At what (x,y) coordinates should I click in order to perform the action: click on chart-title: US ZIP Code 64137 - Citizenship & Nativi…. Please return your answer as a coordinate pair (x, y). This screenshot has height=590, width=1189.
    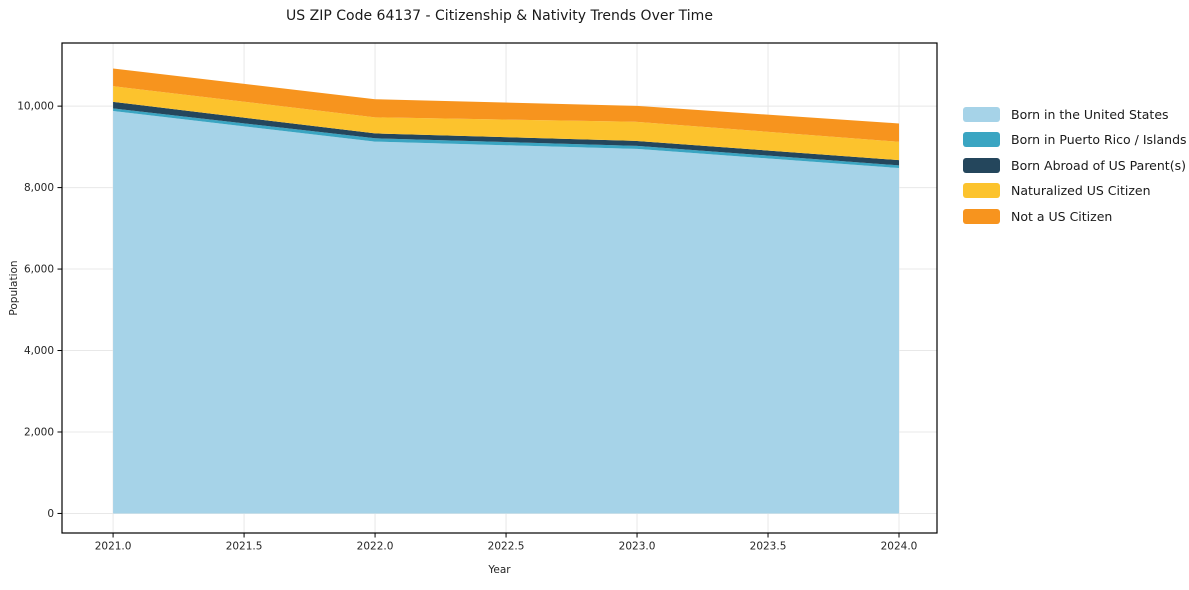
    Looking at the image, I should click on (499, 16).